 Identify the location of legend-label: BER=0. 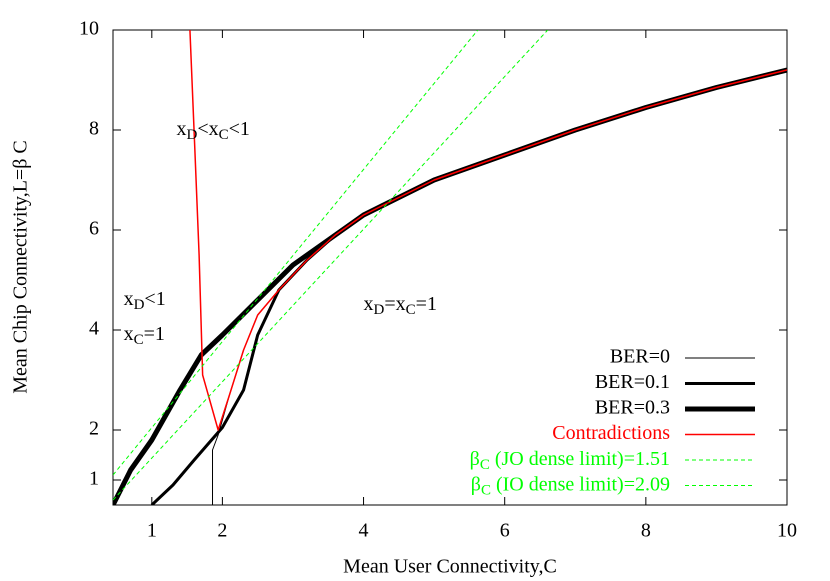
(640, 357).